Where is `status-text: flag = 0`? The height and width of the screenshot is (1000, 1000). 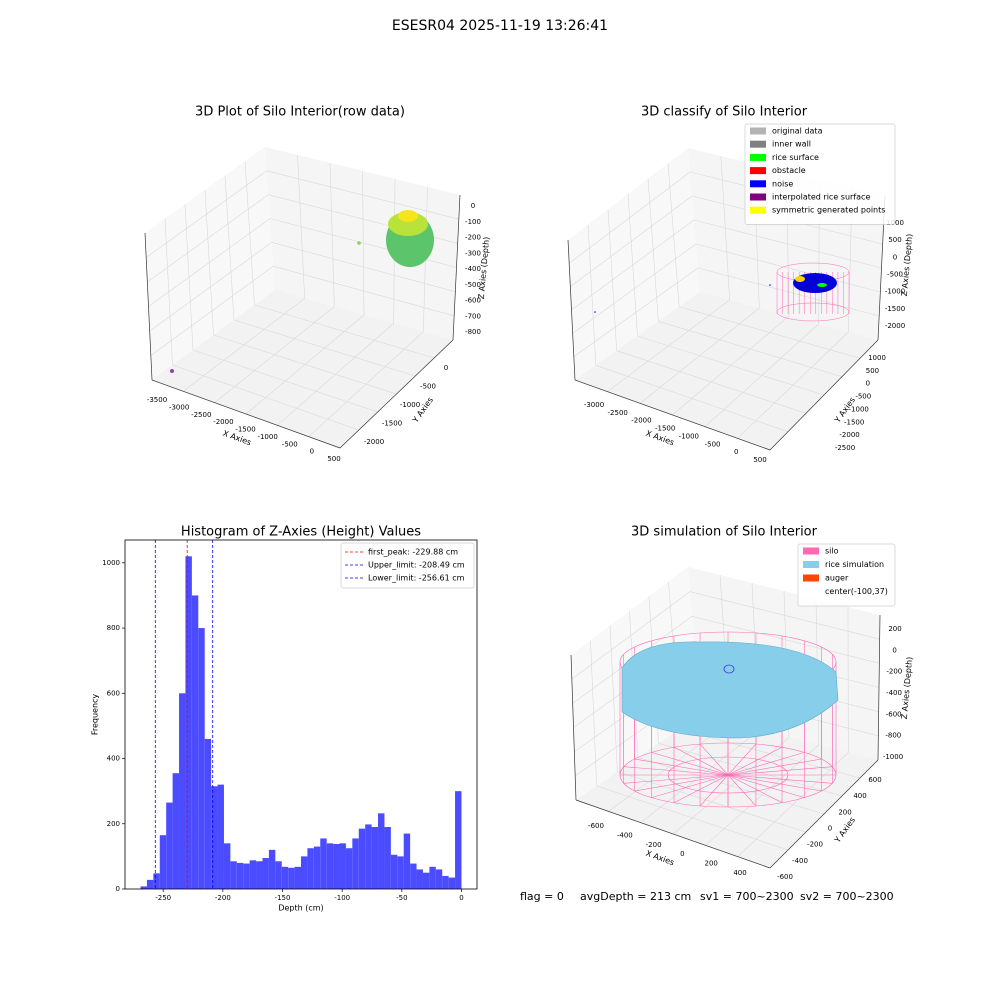
status-text: flag = 0 is located at coordinates (542, 896).